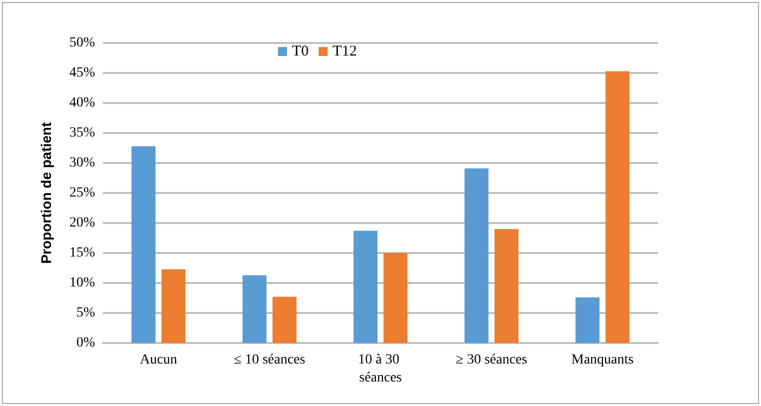 The width and height of the screenshot is (761, 406). What do you see at coordinates (82, 73) in the screenshot?
I see `y-tick-label: 45%` at bounding box center [82, 73].